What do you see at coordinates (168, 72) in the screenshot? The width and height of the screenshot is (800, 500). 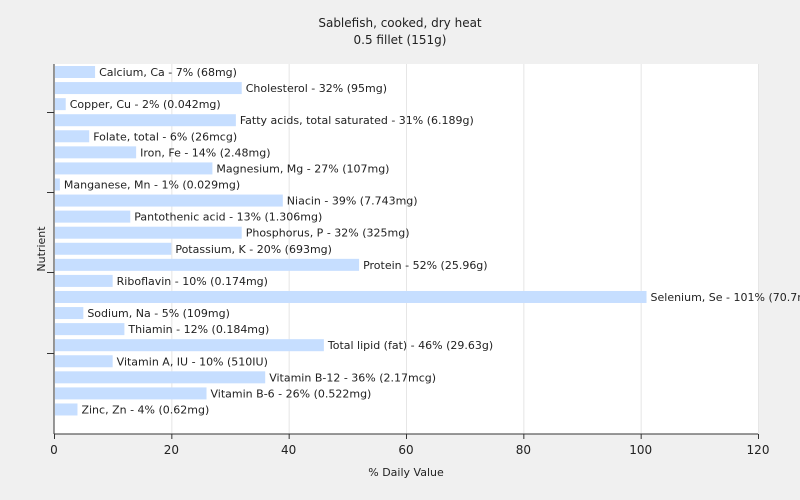 I see `bar-data-label: Calcium, Ca - 7% (68mg)` at bounding box center [168, 72].